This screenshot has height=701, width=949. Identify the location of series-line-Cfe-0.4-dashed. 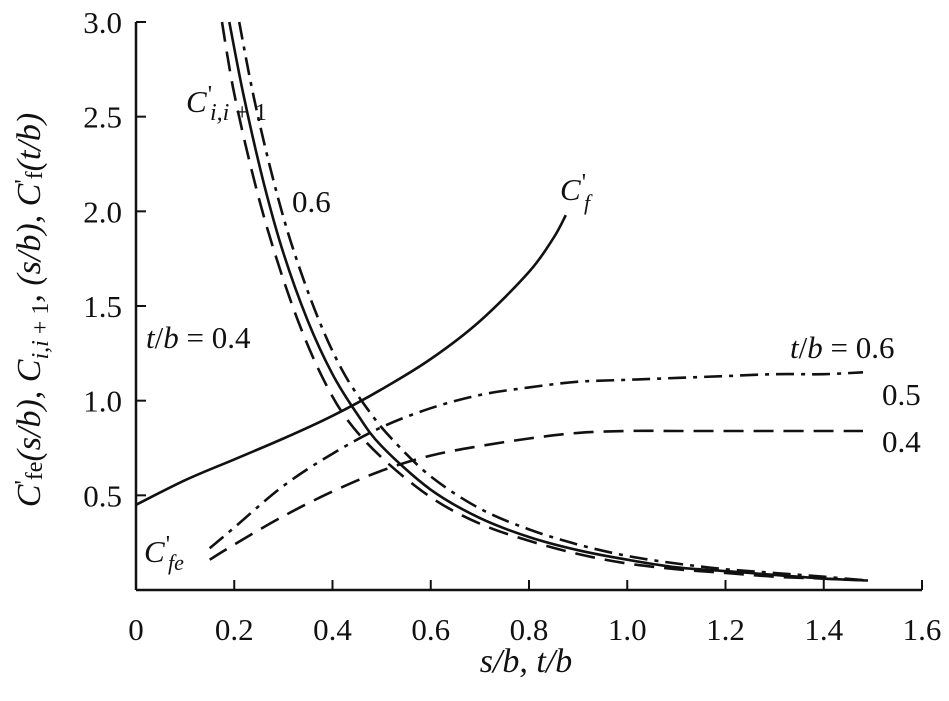
(536, 495).